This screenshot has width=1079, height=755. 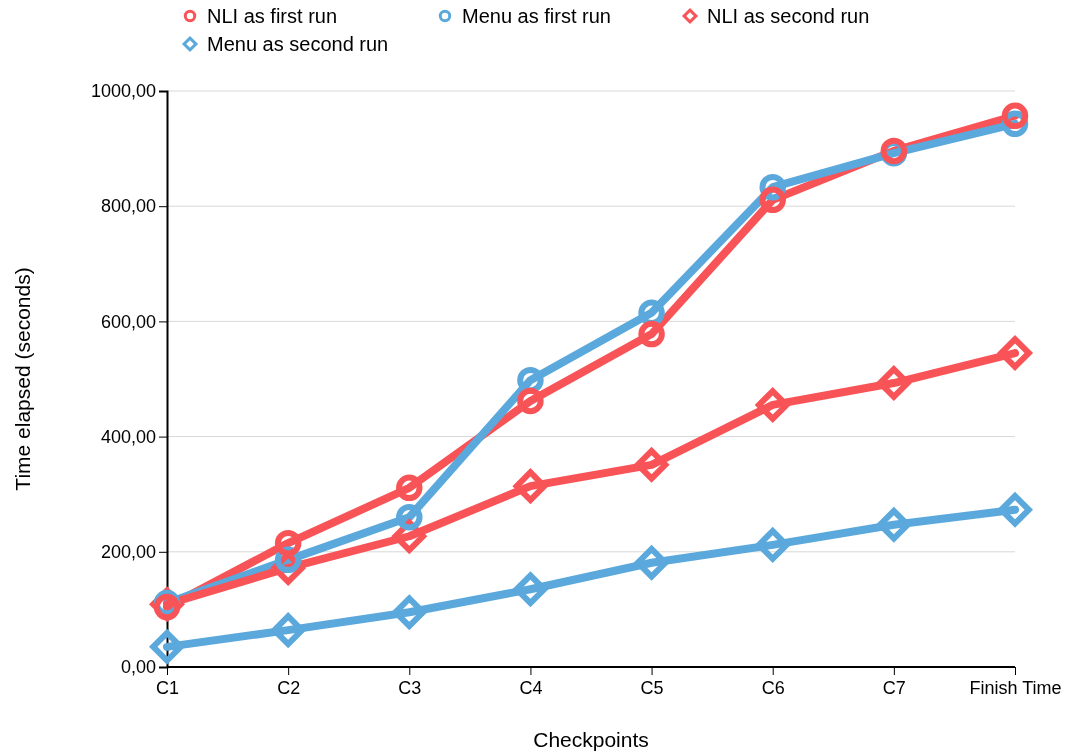 I want to click on y-tick-label: 800,00, so click(x=128, y=206).